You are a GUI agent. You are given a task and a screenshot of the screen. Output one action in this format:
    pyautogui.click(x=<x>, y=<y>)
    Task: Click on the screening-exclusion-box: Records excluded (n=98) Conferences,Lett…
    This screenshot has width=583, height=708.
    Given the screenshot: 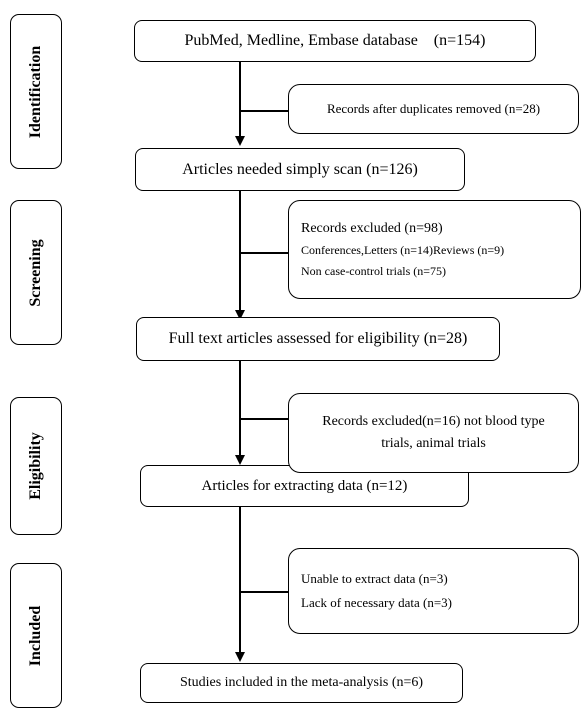 What is the action you would take?
    pyautogui.click(x=434, y=249)
    